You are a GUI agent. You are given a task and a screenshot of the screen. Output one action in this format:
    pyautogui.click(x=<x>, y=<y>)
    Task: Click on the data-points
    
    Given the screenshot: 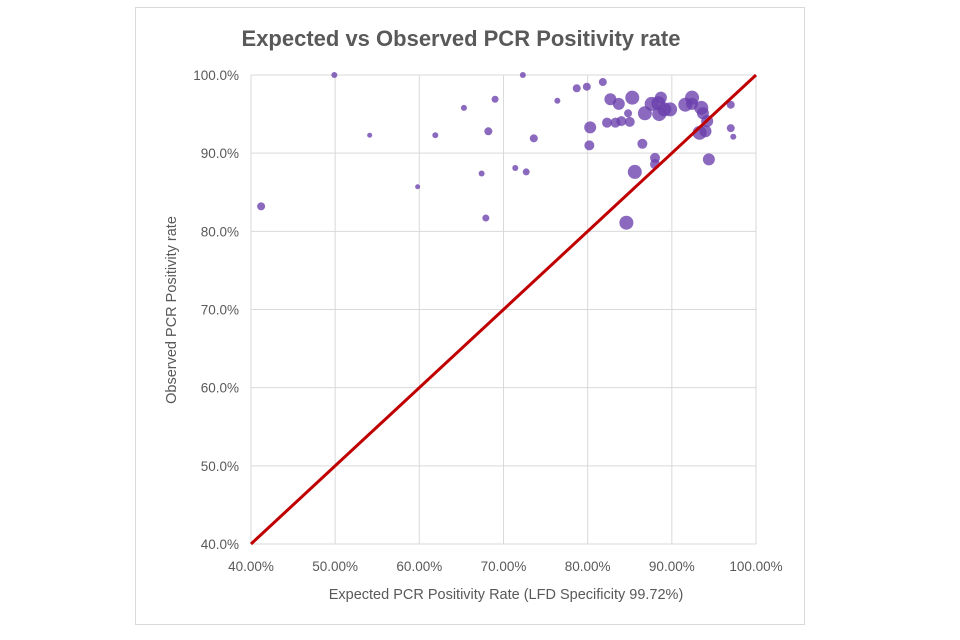 What is the action you would take?
    pyautogui.click(x=497, y=151)
    